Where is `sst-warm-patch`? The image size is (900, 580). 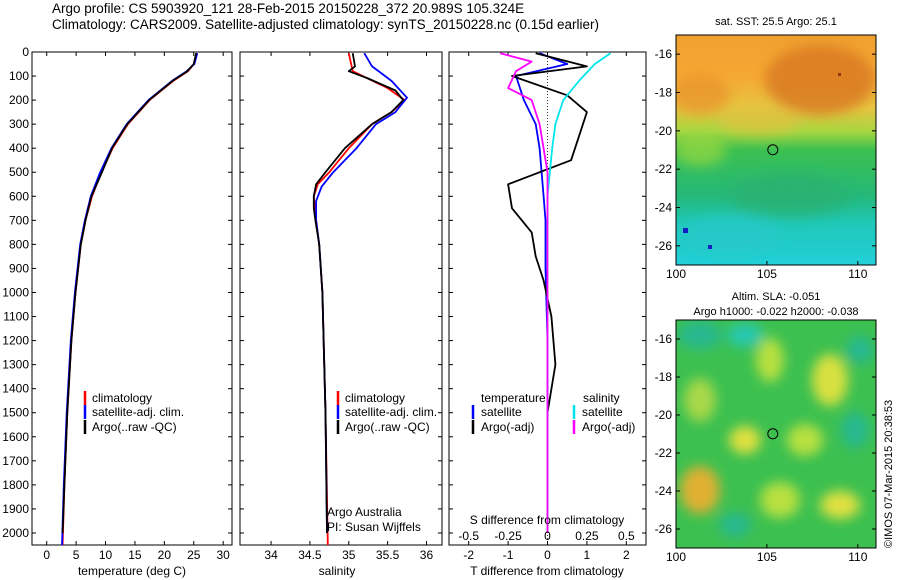
sst-warm-patch is located at coordinates (820, 80).